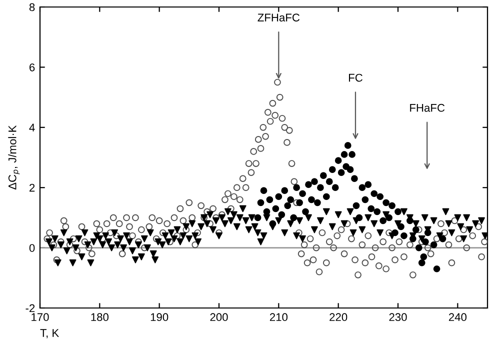 The width and height of the screenshot is (500, 350). What do you see at coordinates (32, 248) in the screenshot?
I see `y-tick-label: 0` at bounding box center [32, 248].